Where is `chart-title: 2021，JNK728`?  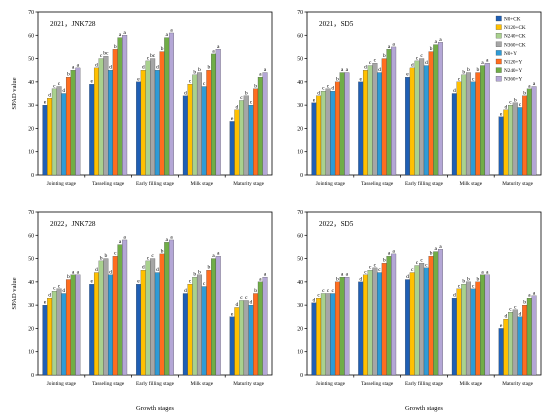
chart-title: 2021，JNK728 is located at coordinates (73, 24).